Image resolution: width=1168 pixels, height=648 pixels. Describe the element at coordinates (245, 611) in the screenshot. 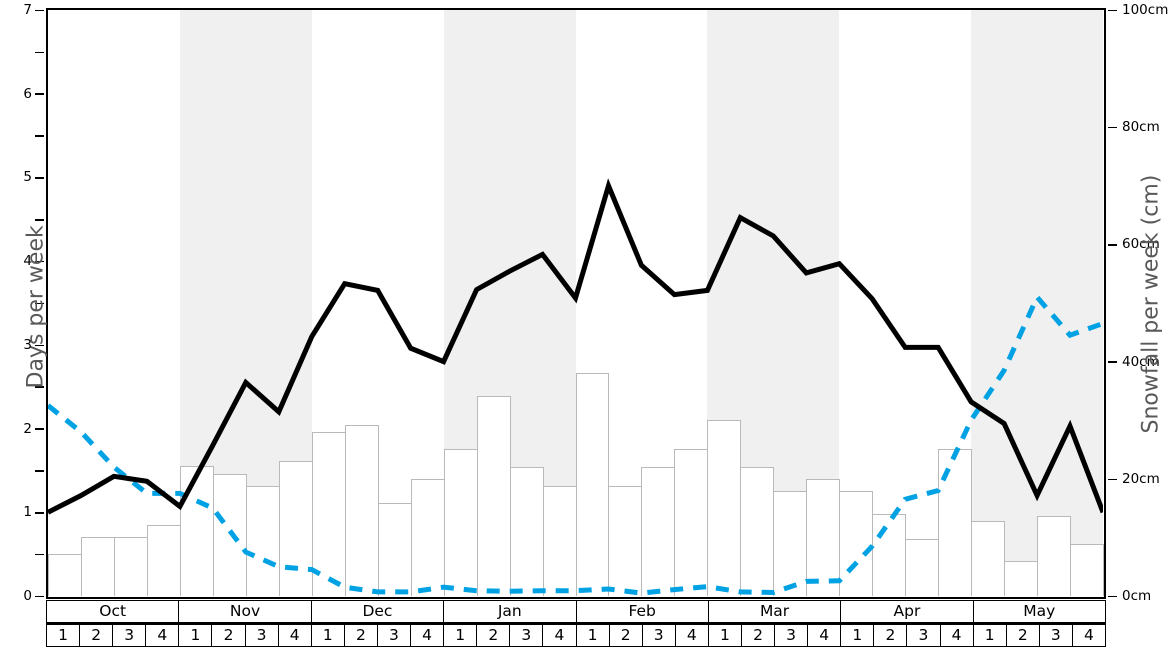

I see `month-cell-nov: Nov` at that location.